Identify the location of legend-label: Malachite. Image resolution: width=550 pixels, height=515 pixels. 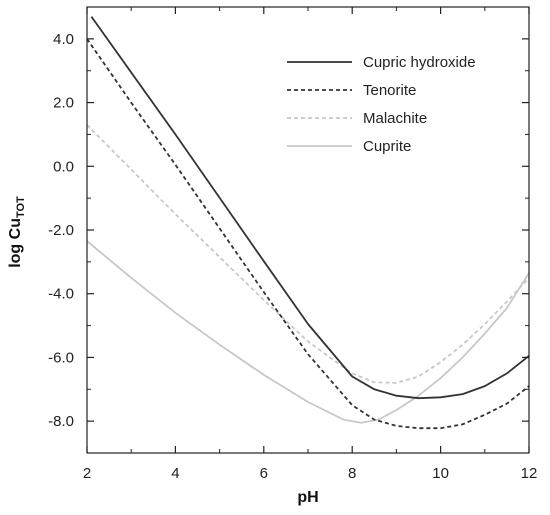
(395, 118).